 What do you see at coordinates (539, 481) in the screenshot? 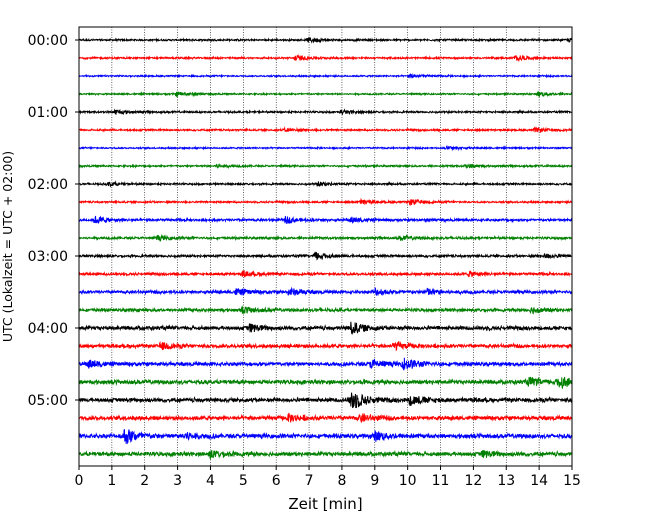
I see `x-tick-label: 14` at bounding box center [539, 481].